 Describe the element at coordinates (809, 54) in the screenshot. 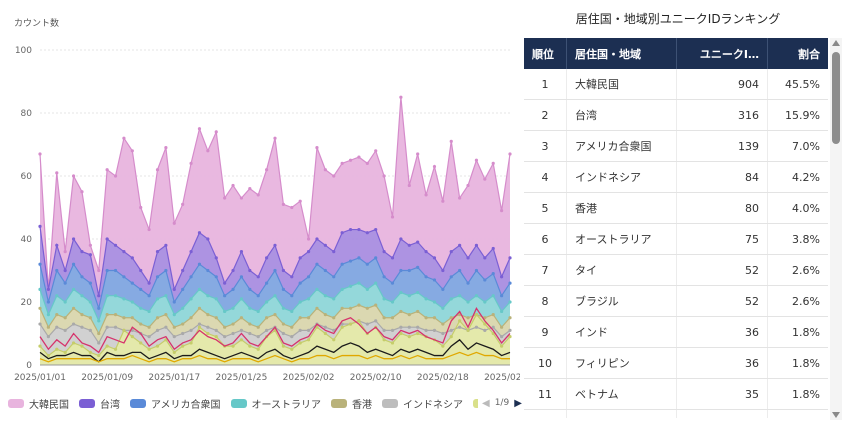

I see `header-ratio: 割合` at that location.